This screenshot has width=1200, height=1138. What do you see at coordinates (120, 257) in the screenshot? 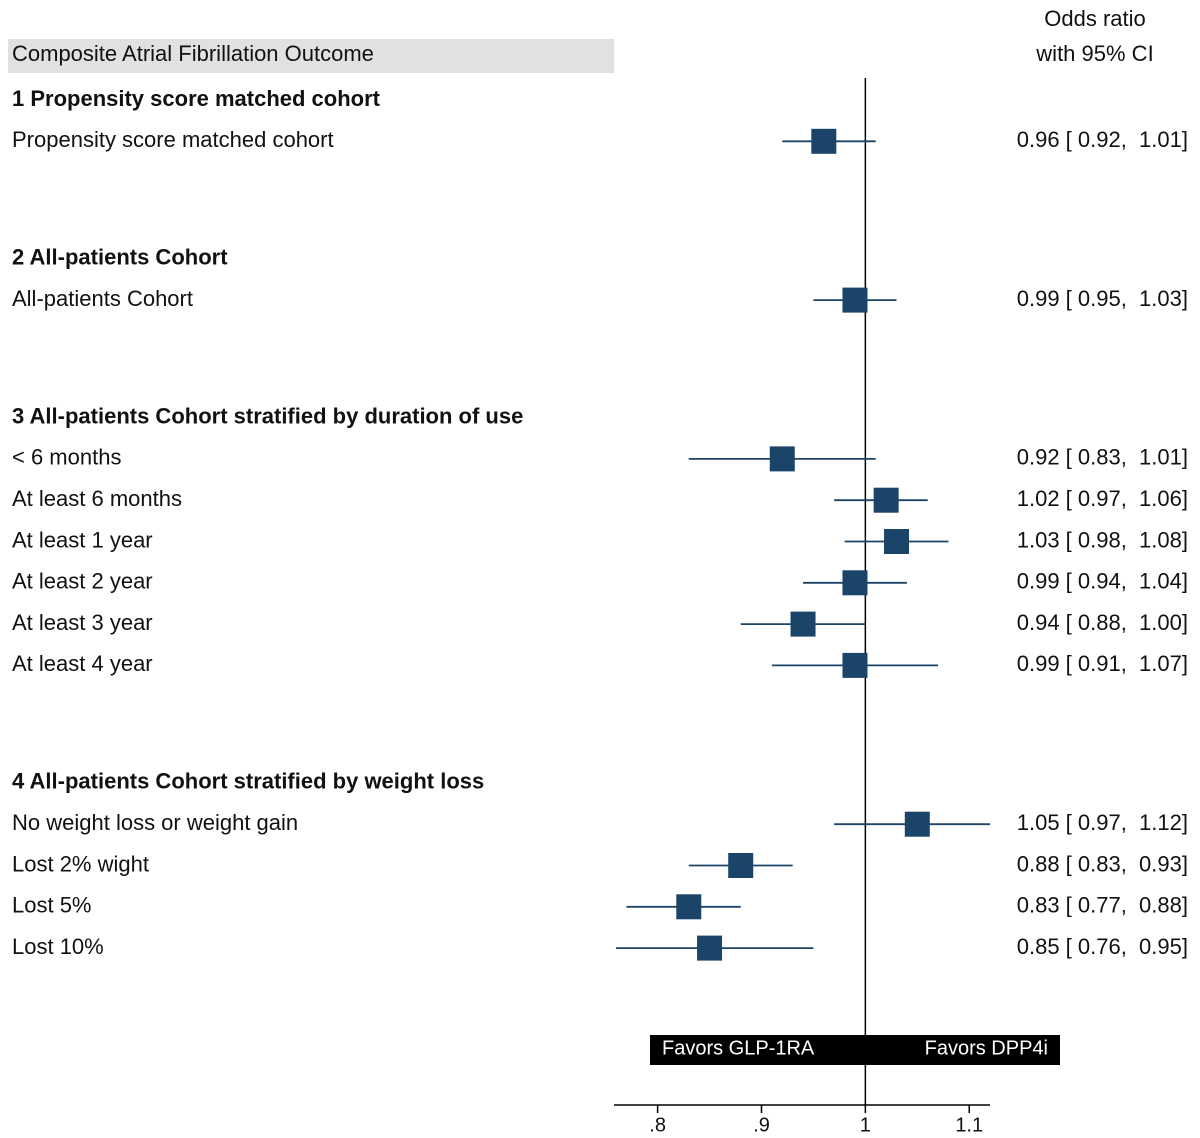
I see `group-header: 2 All-patients Cohort` at bounding box center [120, 257].